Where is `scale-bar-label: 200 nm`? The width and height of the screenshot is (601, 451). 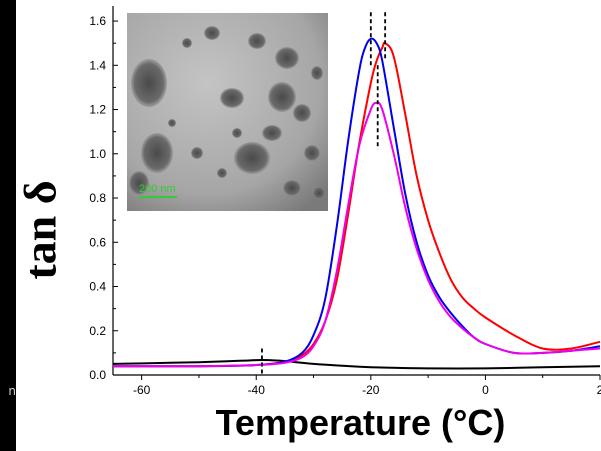
scale-bar-label: 200 nm is located at coordinates (157, 189).